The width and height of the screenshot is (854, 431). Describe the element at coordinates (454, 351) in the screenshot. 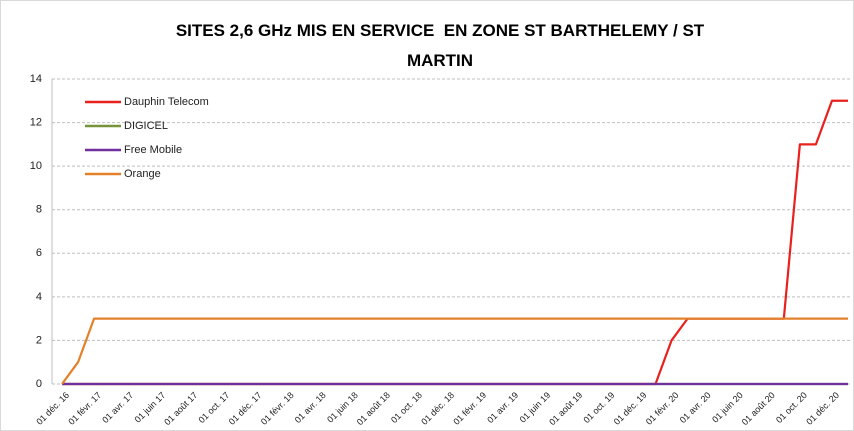

I see `series-line` at that location.